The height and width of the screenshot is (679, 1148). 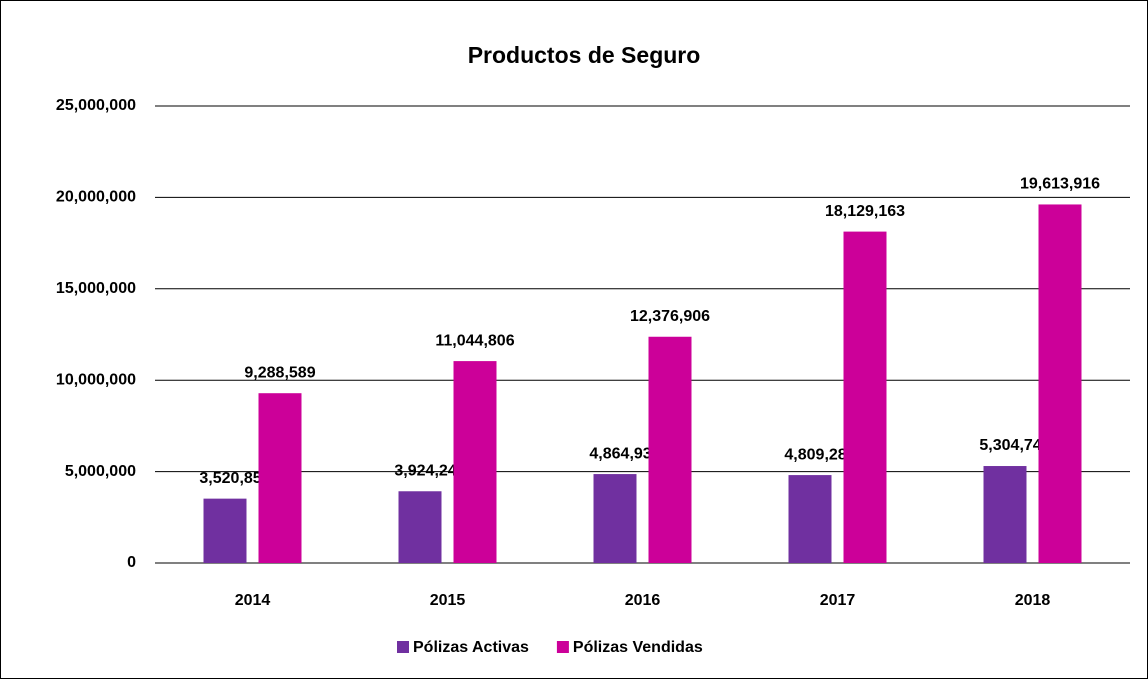 I want to click on x-tick-label: 2014, so click(x=253, y=600).